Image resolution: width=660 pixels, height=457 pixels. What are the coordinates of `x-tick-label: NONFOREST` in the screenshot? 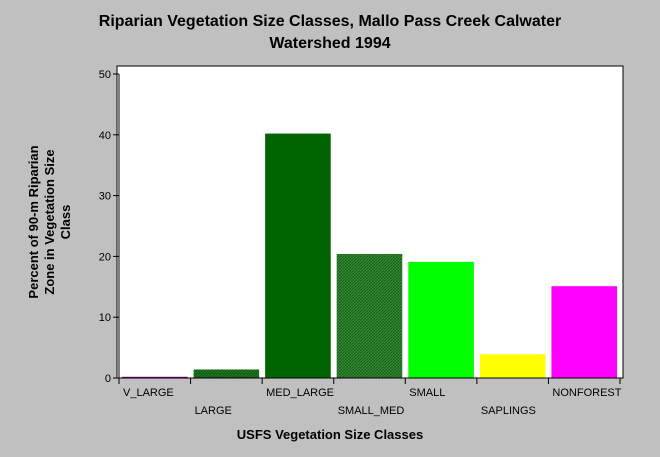 It's located at (586, 393).